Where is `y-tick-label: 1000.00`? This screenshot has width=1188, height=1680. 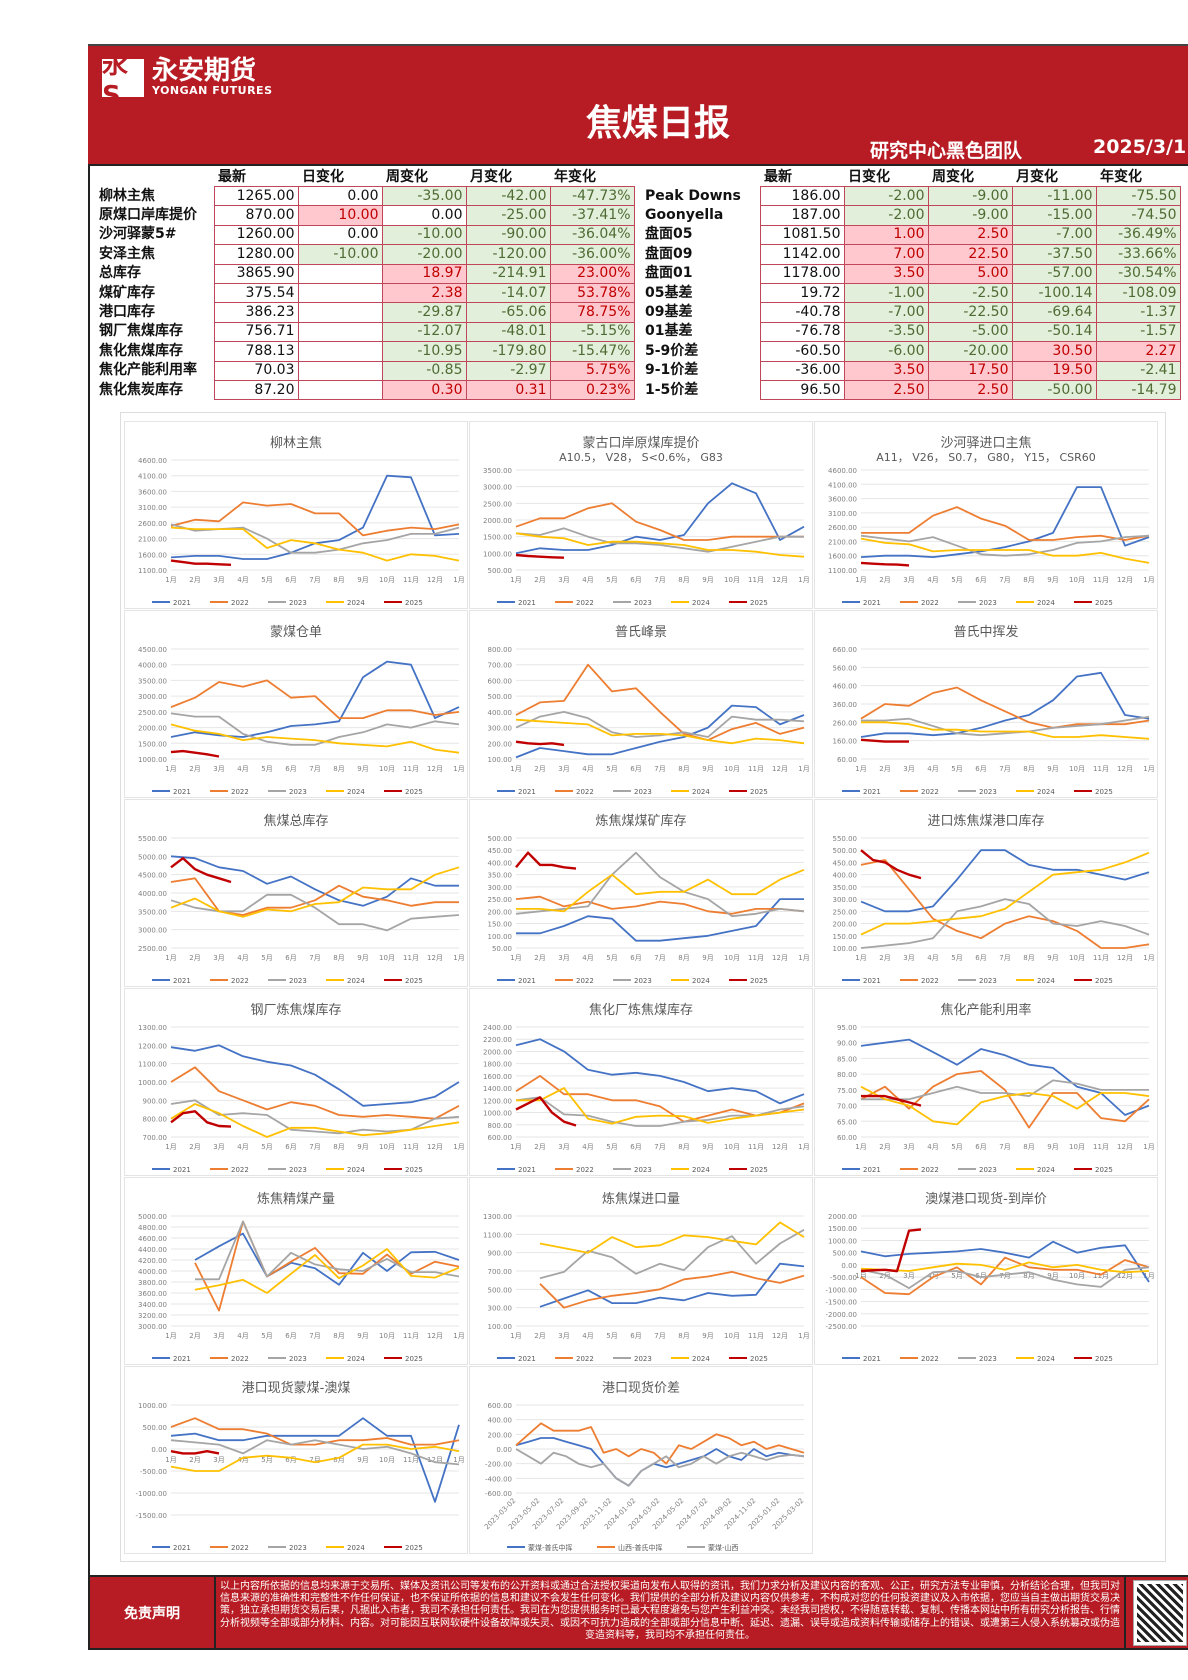
y-tick-label: 1000.00 is located at coordinates (497, 1114).